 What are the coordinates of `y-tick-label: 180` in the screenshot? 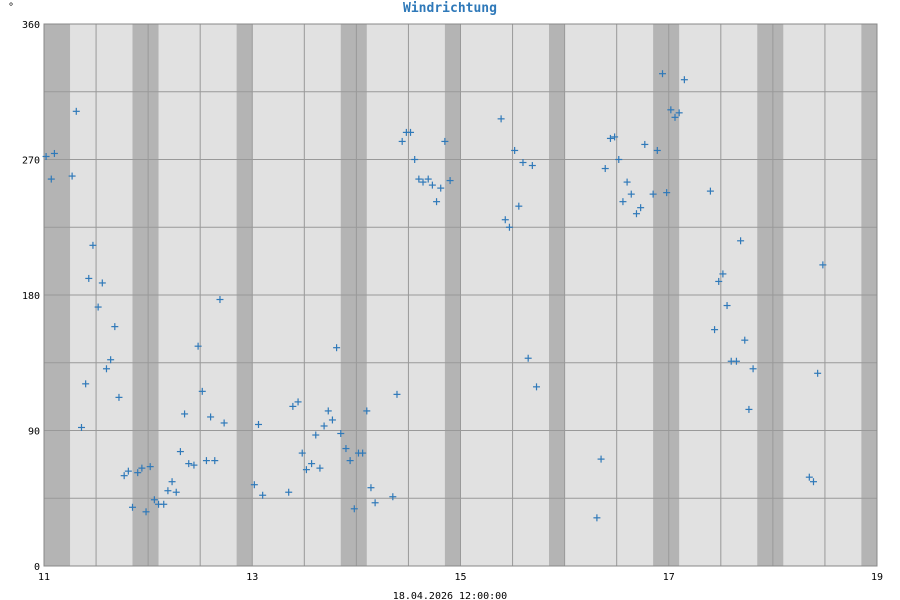 It's located at (31, 296).